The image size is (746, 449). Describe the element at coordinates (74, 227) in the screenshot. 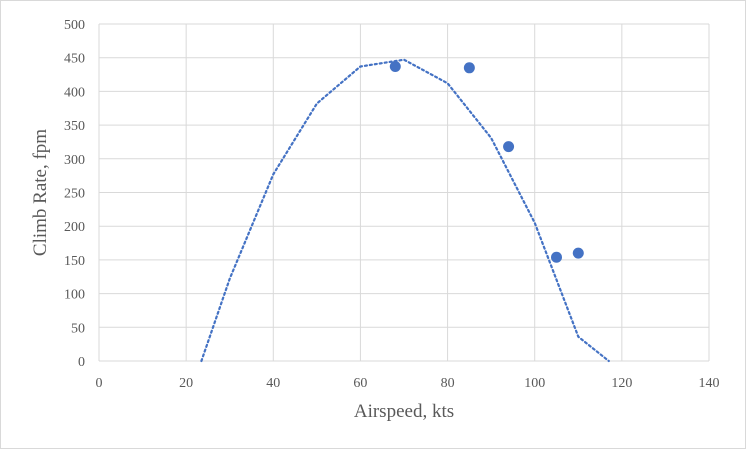

I see `y-tick-label: 200` at that location.